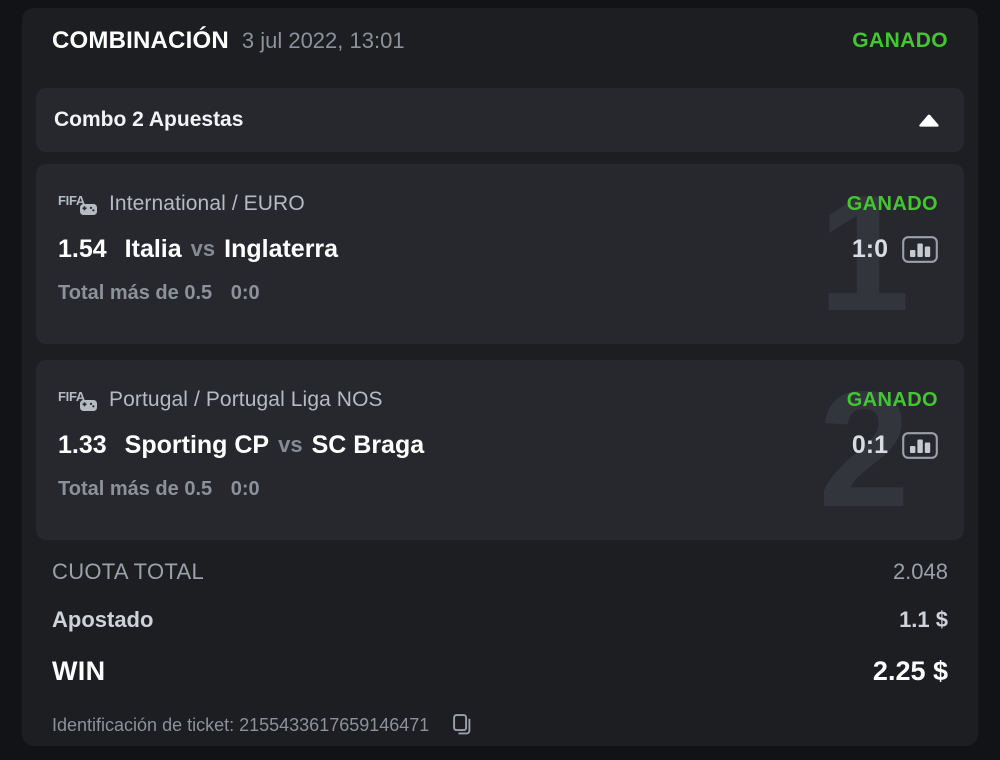  Describe the element at coordinates (128, 571) in the screenshot. I see `total-odds-label: CUOTA TOTAL` at that location.